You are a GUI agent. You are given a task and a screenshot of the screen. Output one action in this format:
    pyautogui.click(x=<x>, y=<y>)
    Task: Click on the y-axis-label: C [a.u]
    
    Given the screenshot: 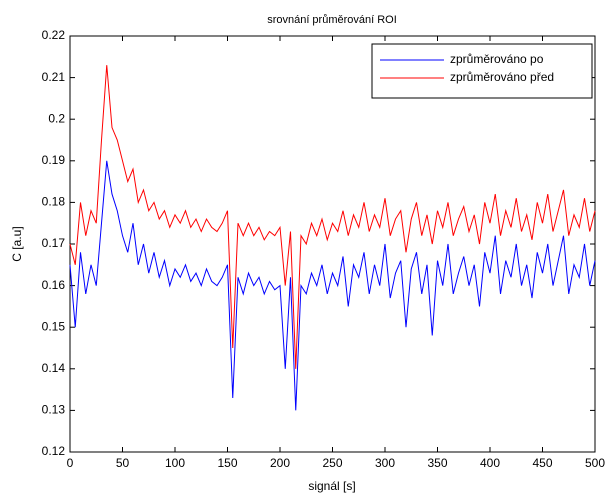 What is the action you would take?
    pyautogui.click(x=17, y=243)
    